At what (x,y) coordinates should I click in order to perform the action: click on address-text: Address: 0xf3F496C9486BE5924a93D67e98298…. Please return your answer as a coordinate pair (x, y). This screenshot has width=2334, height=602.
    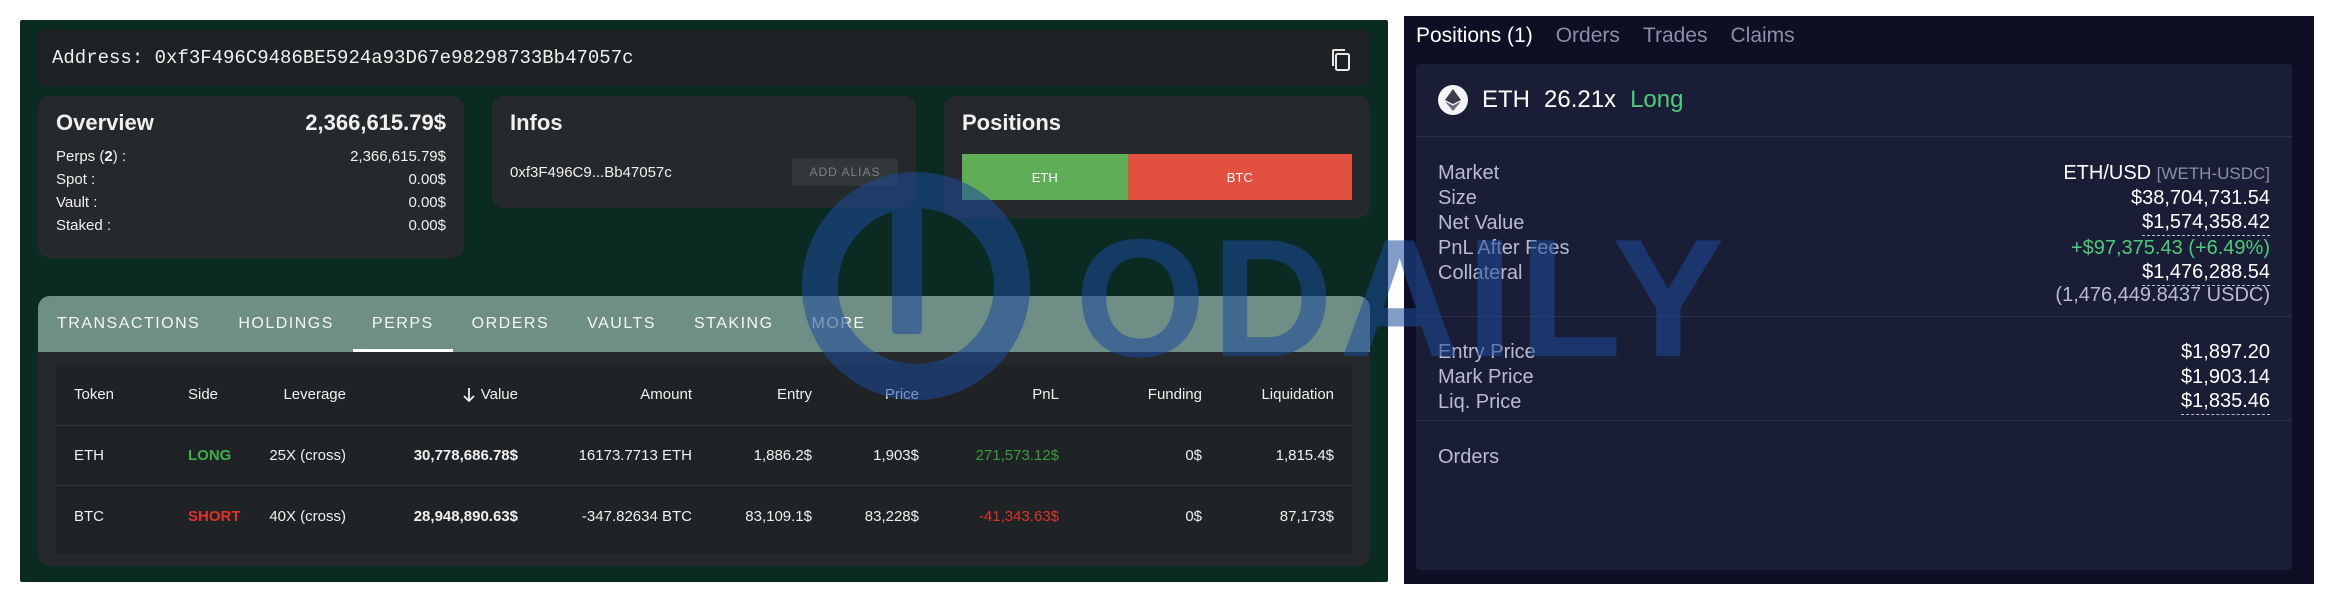
    Looking at the image, I should click on (343, 58).